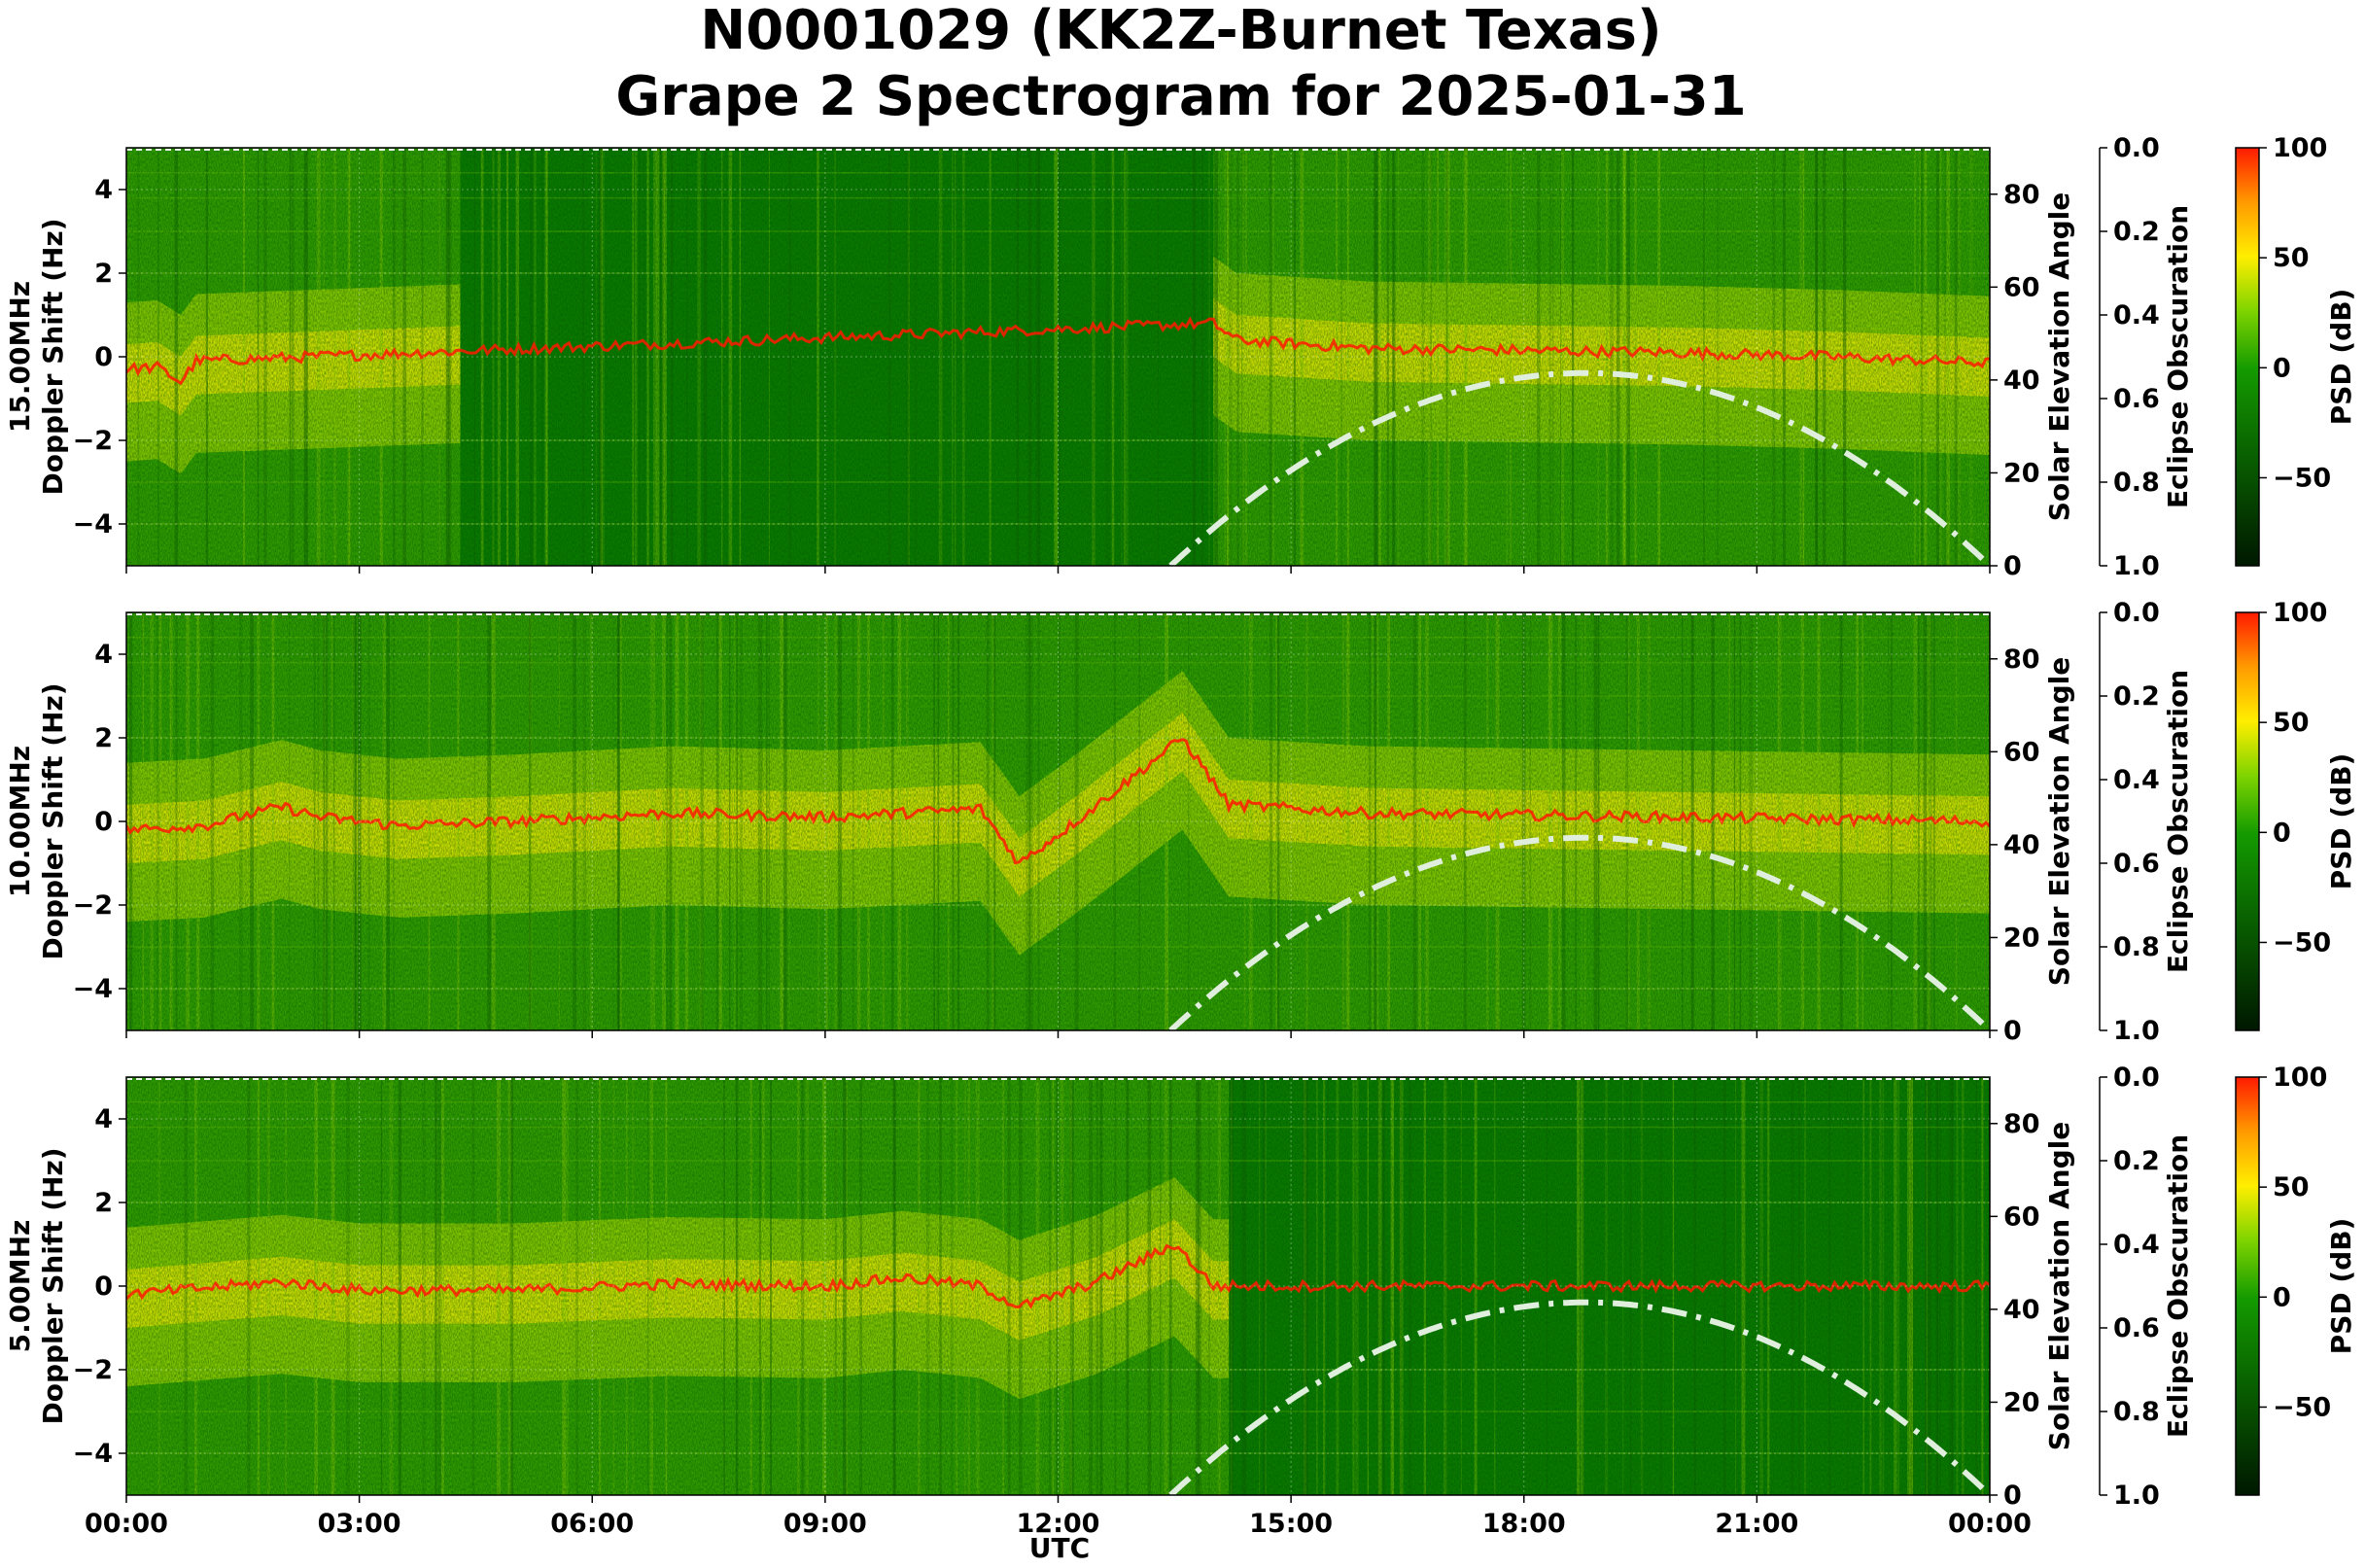 The height and width of the screenshot is (1568, 2365). What do you see at coordinates (1181, 96) in the screenshot?
I see `chart-title-line2: Grape 2 Spectrogram for 2025-01-31` at bounding box center [1181, 96].